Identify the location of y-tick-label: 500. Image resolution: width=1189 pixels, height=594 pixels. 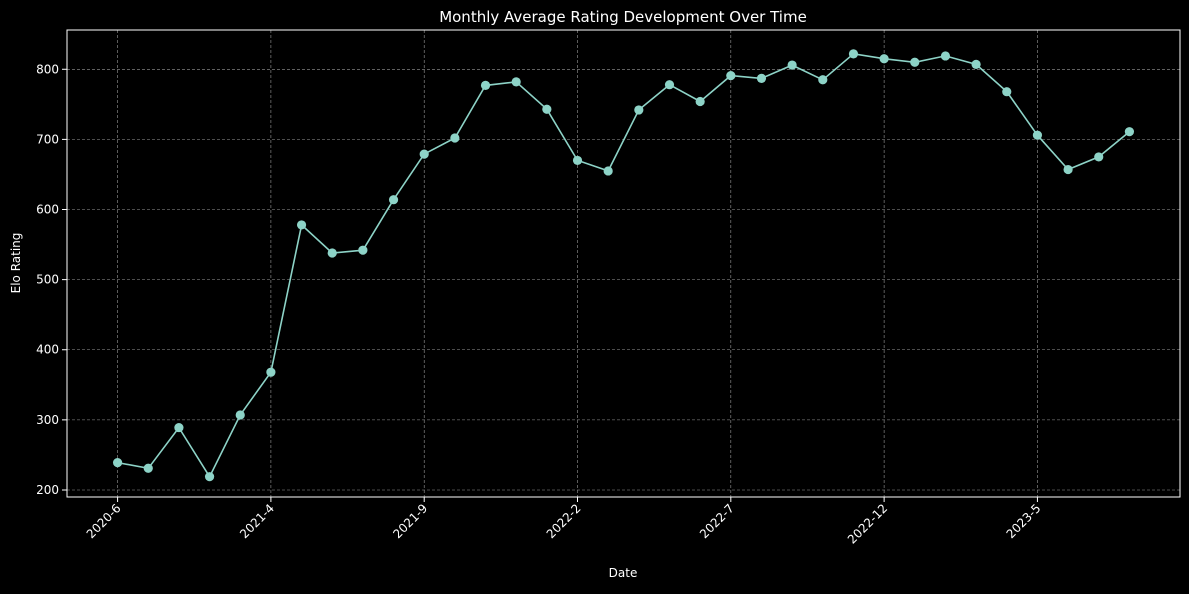
(47, 280).